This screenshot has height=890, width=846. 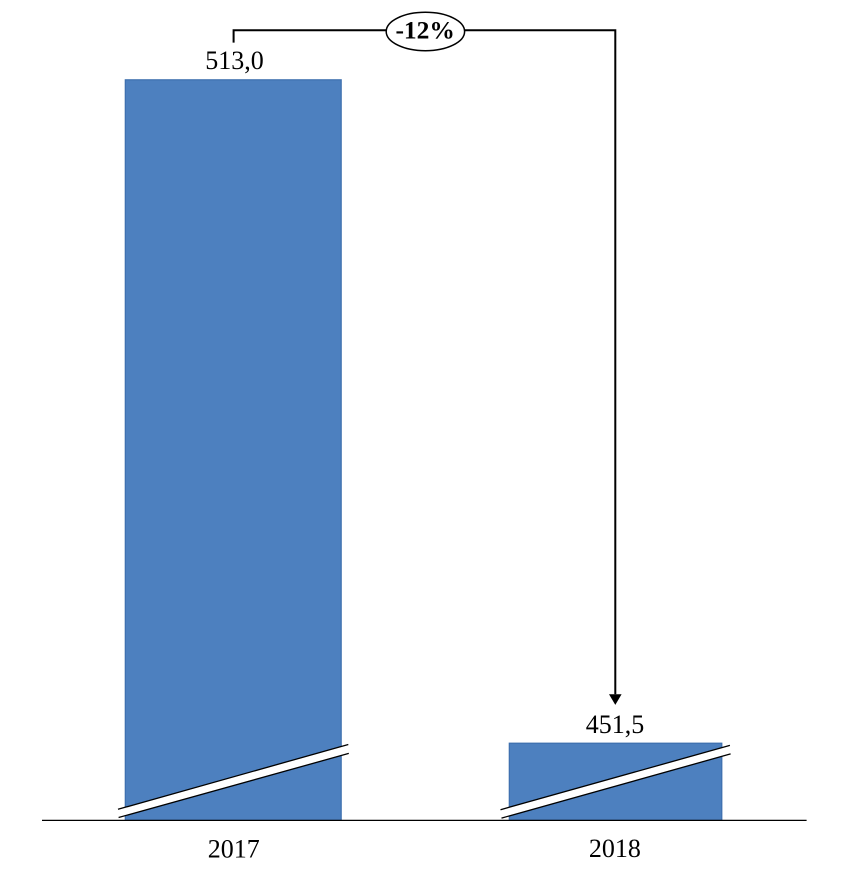 What do you see at coordinates (234, 848) in the screenshot?
I see `svg-text: 2017` at bounding box center [234, 848].